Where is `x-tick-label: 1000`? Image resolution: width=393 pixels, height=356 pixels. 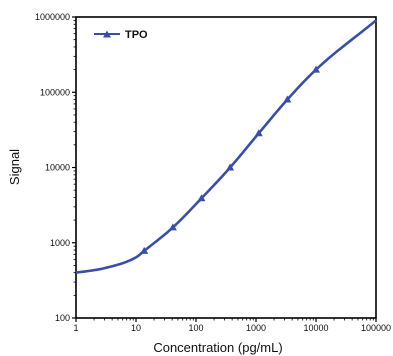
x-tick-label: 1000 is located at coordinates (256, 328).